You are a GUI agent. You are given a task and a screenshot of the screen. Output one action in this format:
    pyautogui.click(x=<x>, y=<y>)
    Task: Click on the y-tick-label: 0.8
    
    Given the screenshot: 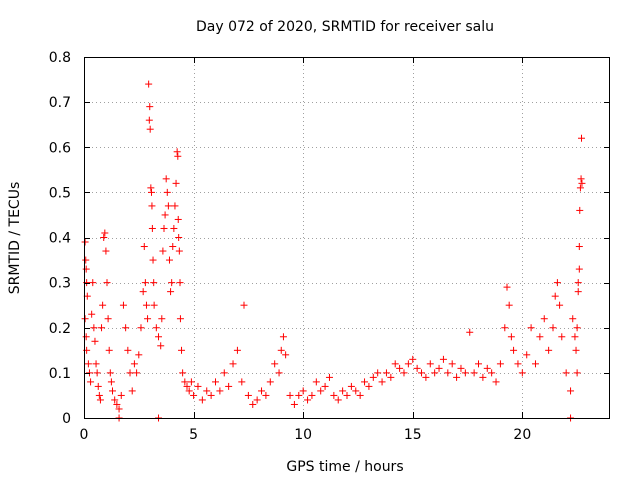 What is the action you would take?
    pyautogui.click(x=60, y=58)
    